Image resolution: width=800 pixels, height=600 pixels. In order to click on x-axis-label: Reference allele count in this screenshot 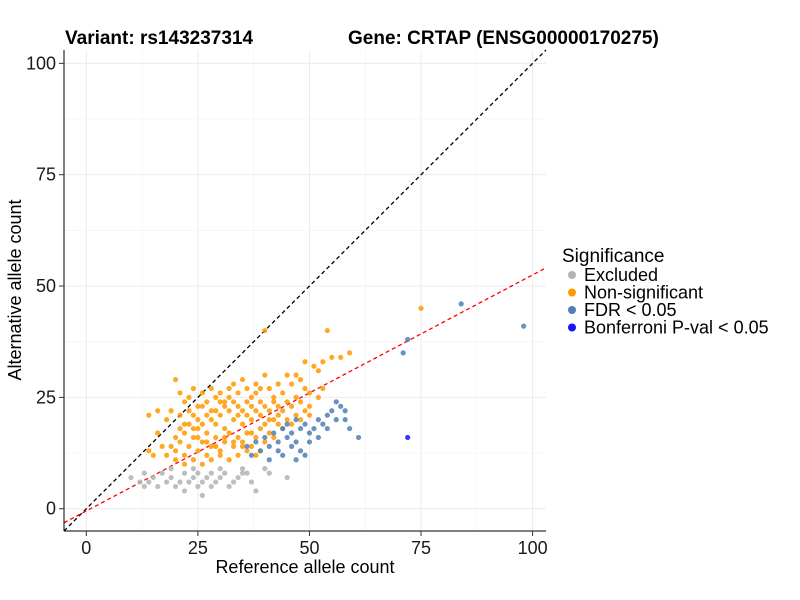, I will do `click(304, 567)`.